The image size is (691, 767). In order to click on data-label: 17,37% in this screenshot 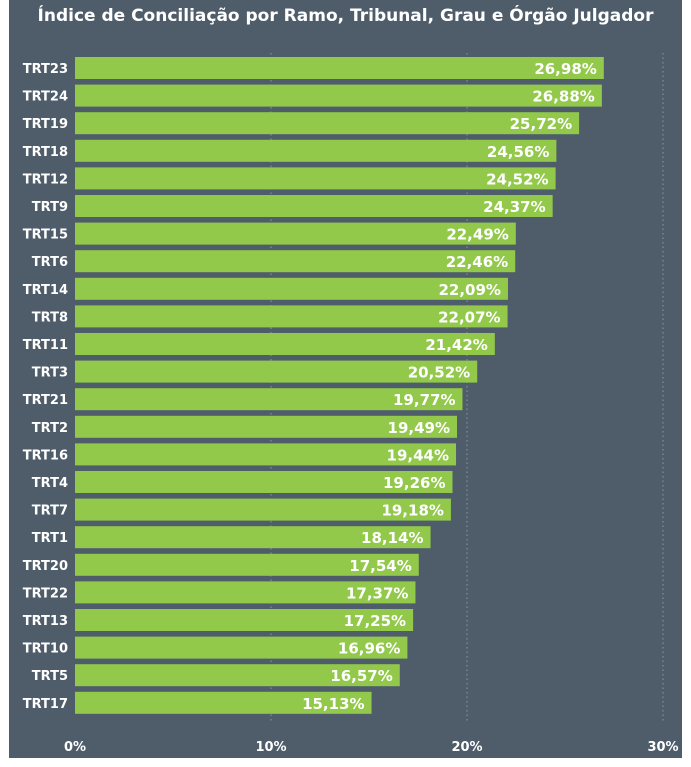, I will do `click(377, 593)`.